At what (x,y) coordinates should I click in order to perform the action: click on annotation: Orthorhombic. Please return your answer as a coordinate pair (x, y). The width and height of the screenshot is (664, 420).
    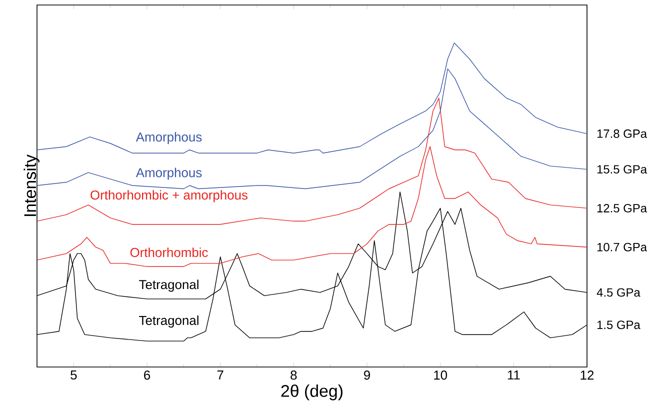
    Looking at the image, I should click on (169, 253).